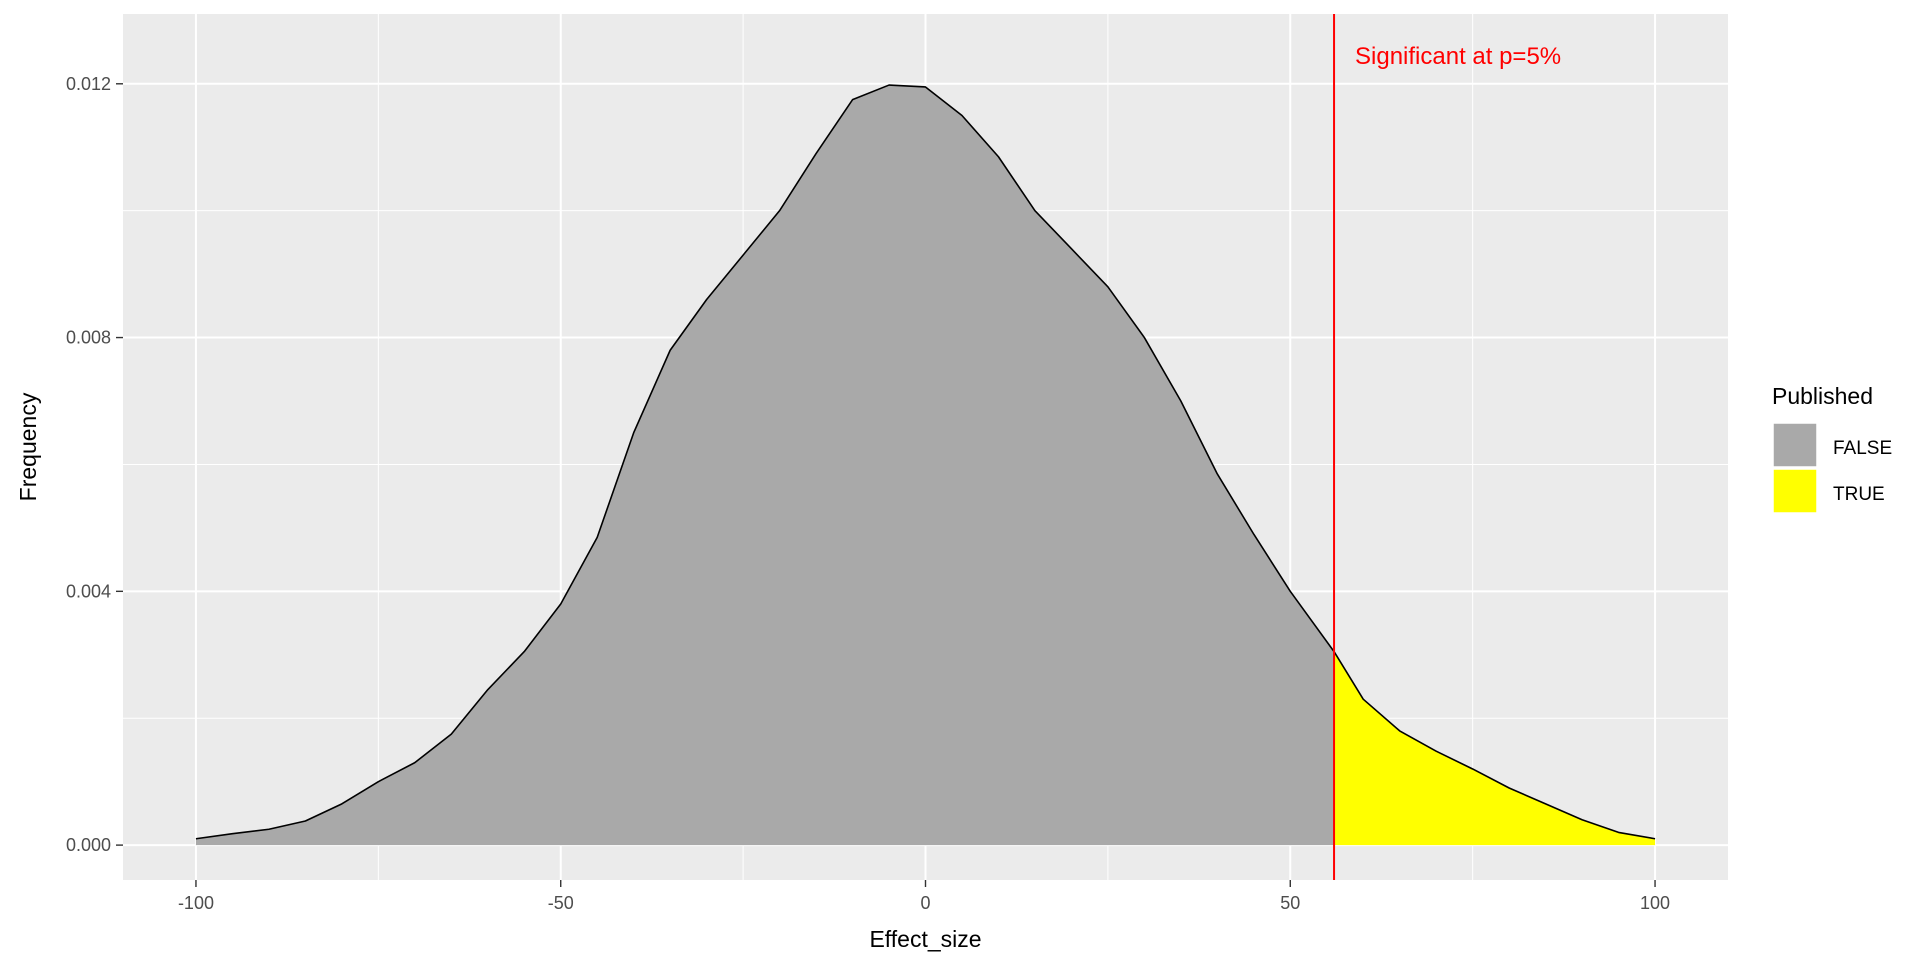  Describe the element at coordinates (1290, 903) in the screenshot. I see `x-tick-label: 50` at that location.